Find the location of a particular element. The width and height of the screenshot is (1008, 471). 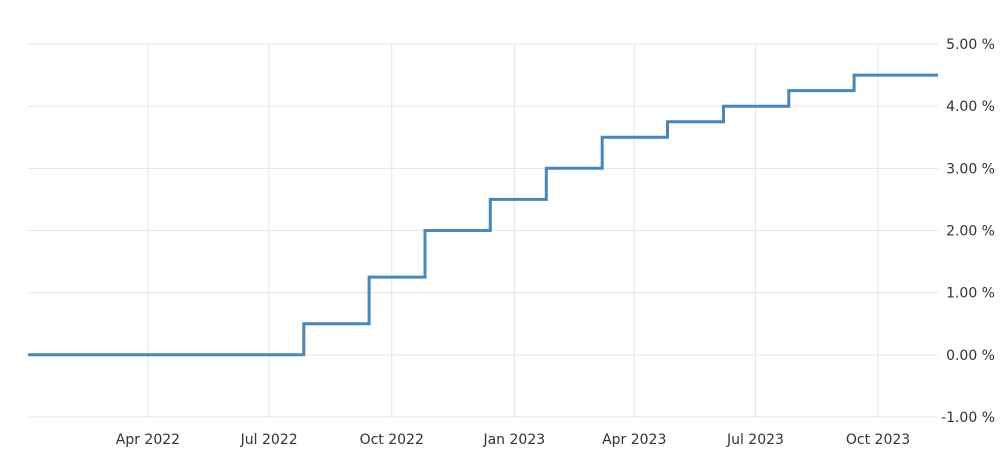

y-tick-label: -1.00 % is located at coordinates (968, 418).